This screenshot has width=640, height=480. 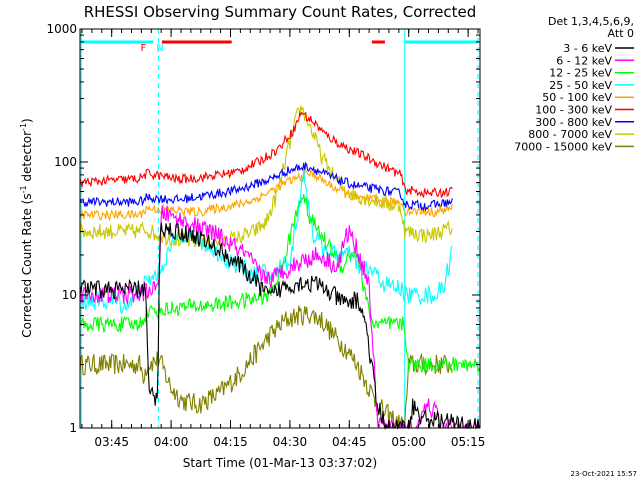 What do you see at coordinates (73, 428) in the screenshot?
I see `y-tick-label-0: 1` at bounding box center [73, 428].